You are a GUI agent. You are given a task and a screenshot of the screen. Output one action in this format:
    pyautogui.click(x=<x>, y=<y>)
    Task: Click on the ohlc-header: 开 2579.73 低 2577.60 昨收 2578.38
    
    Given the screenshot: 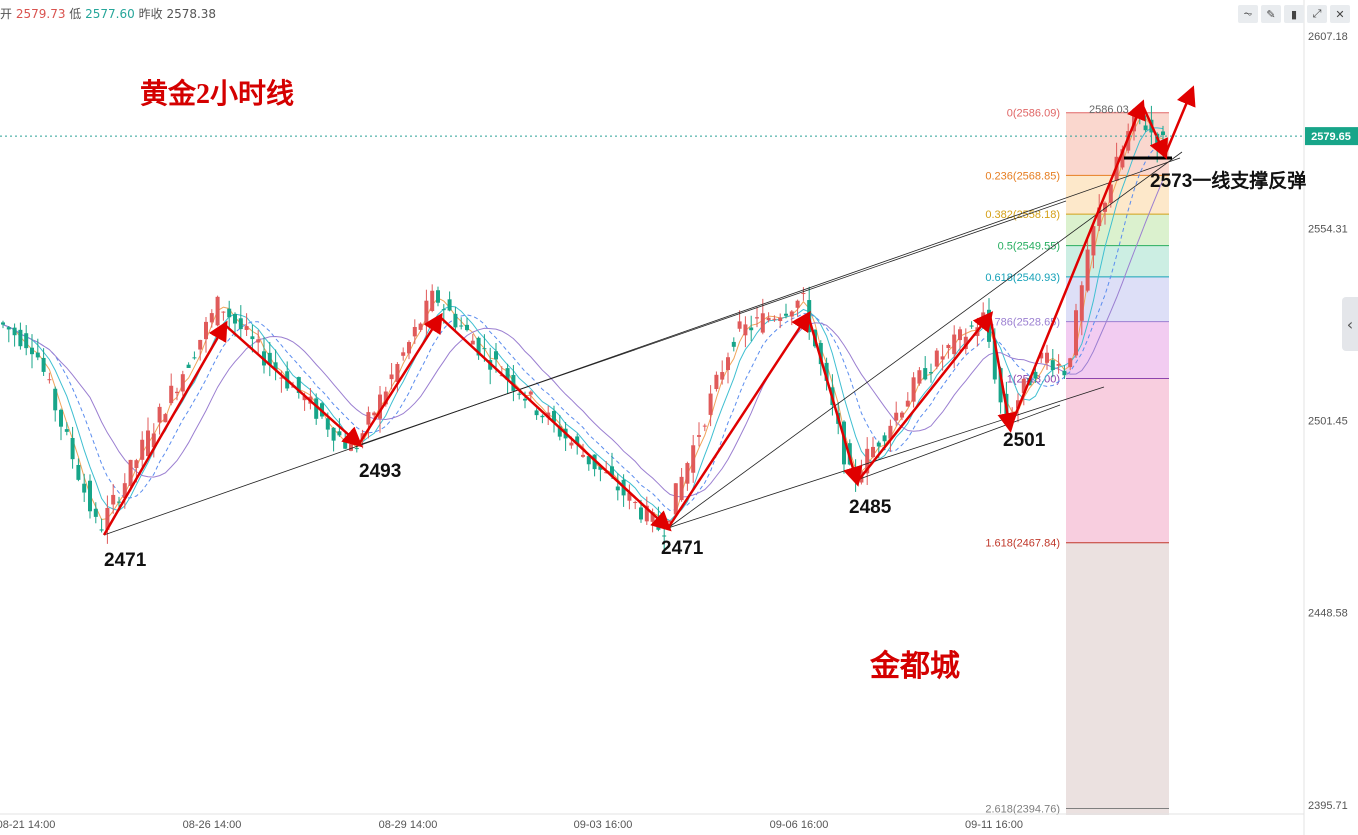 What is the action you would take?
    pyautogui.click(x=108, y=13)
    